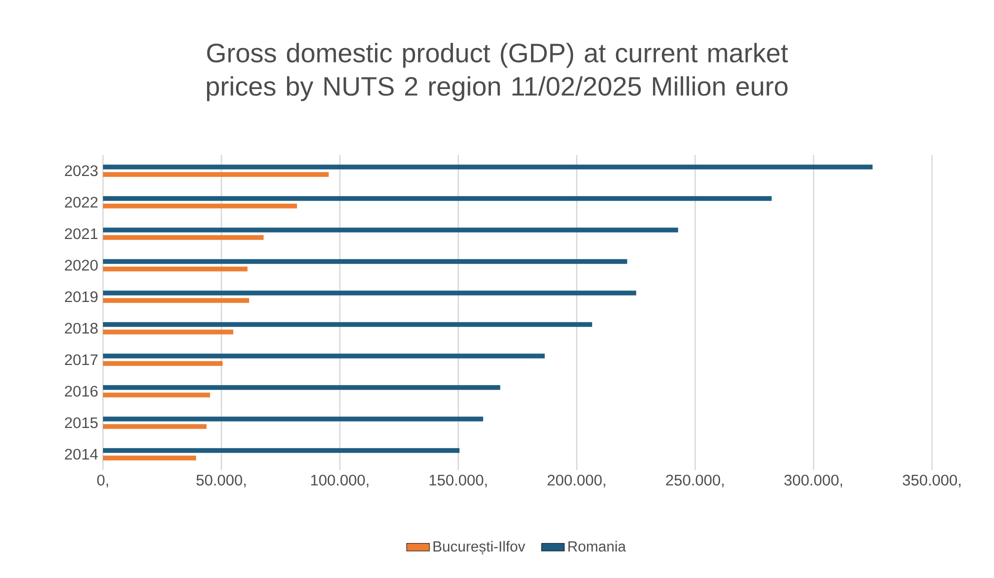 The height and width of the screenshot is (578, 994). Describe the element at coordinates (497, 72) in the screenshot. I see `chart-title: Gross domestic product (GDP) at current market prices by NUTS 2 region 11/02/2025 Million euro` at that location.